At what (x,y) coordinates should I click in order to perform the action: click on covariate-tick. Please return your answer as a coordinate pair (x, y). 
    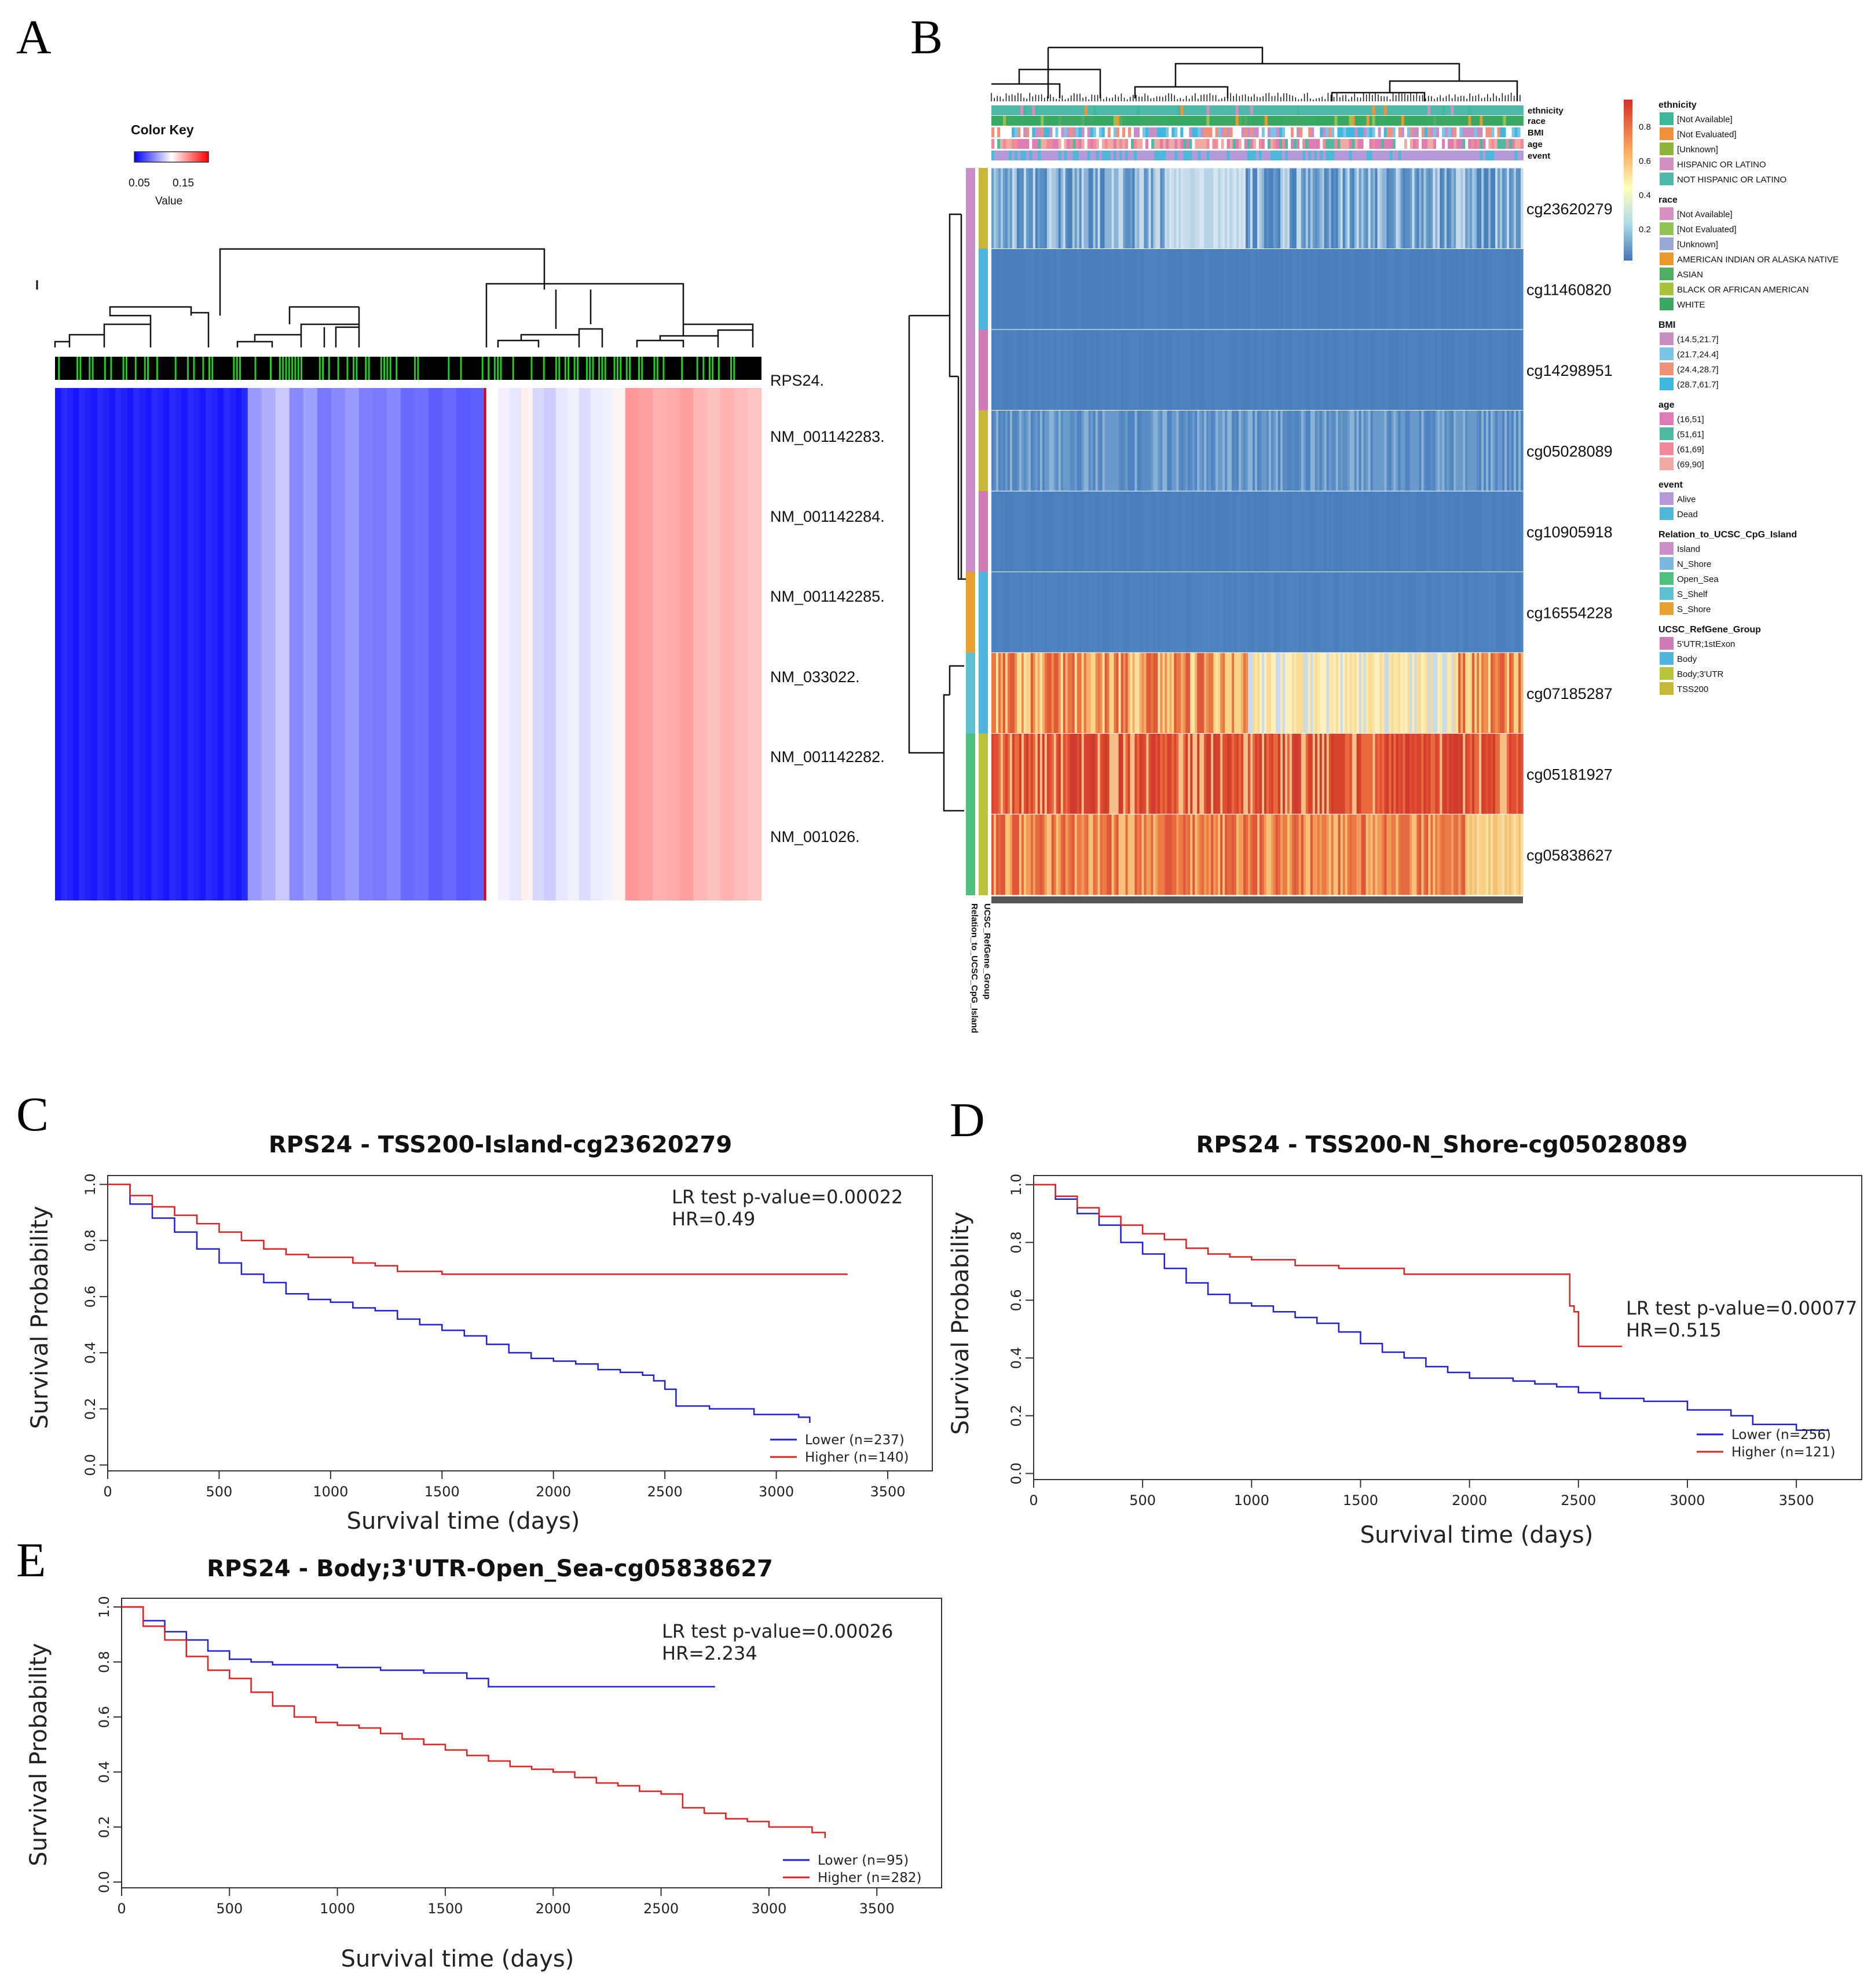
    Looking at the image, I should click on (709, 368).